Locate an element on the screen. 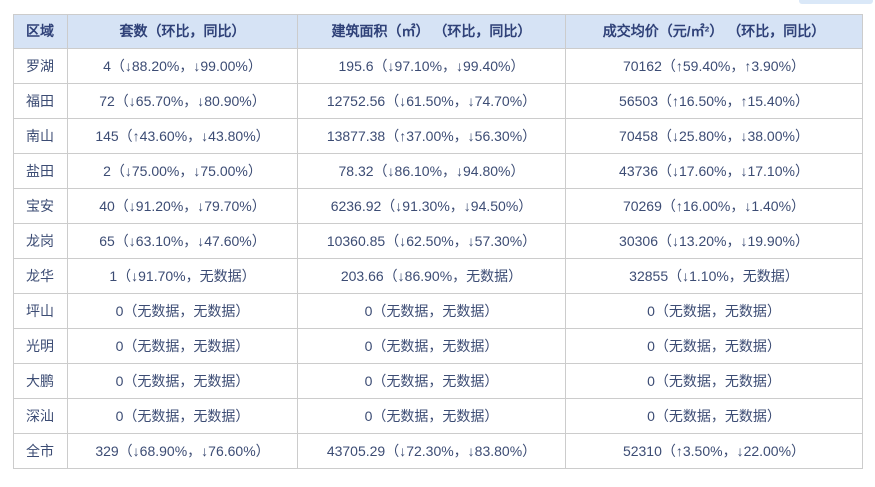 The height and width of the screenshot is (487, 875). table-row: 坪山 0（无数据，无数据） 0（无数据，无数据） 0（无数据，无数据） is located at coordinates (438, 311).